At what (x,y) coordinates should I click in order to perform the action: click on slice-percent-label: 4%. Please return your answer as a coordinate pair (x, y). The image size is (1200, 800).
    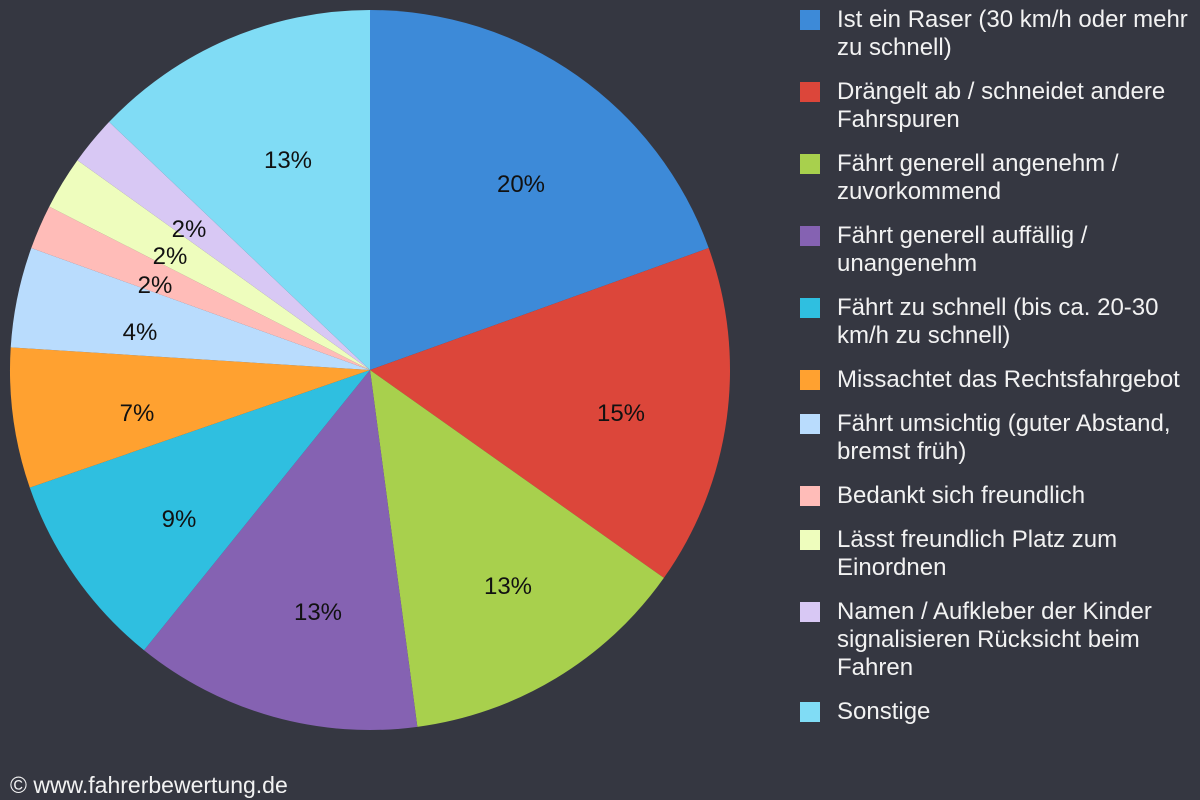
    Looking at the image, I should click on (140, 332).